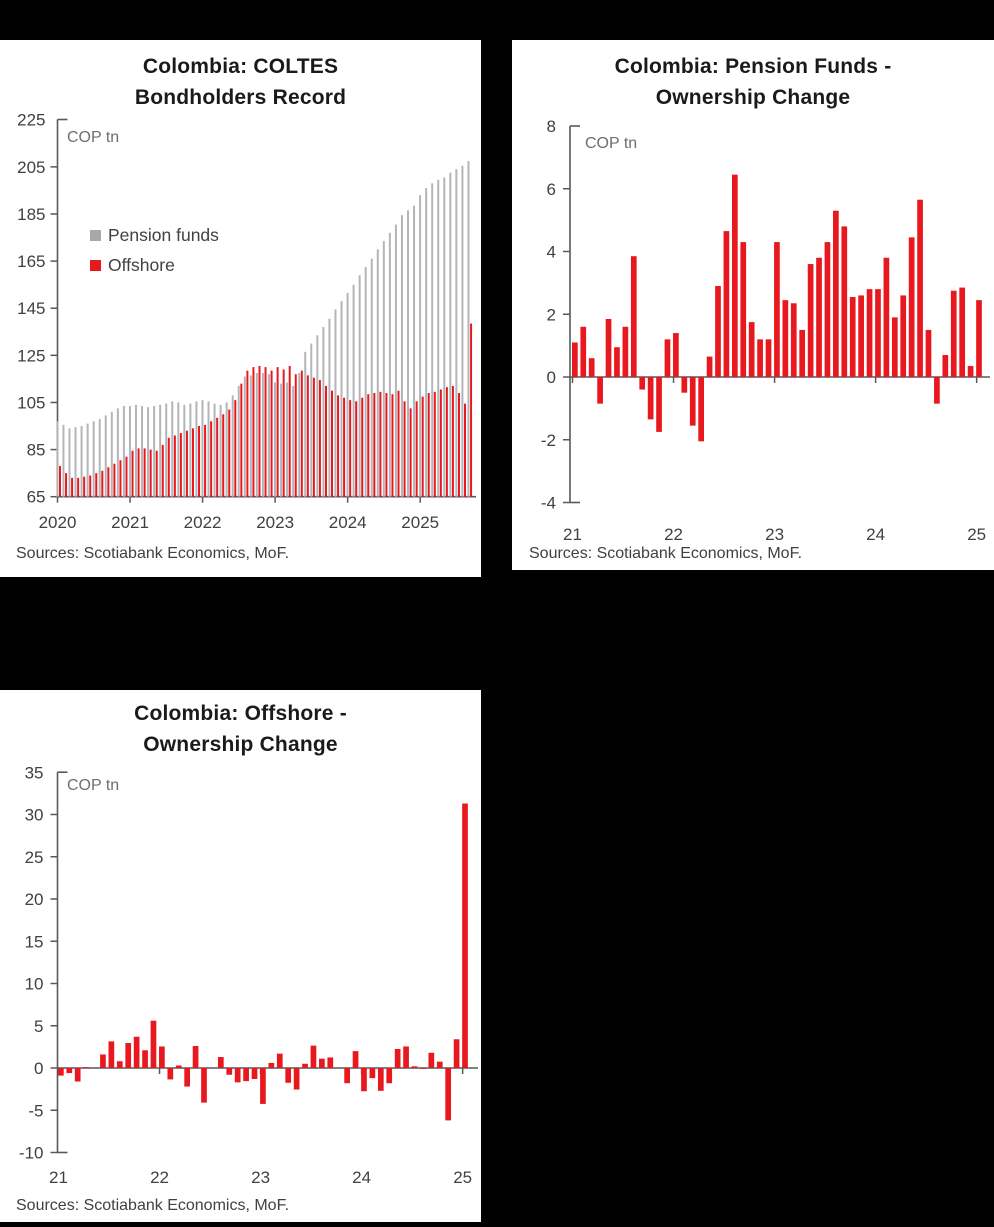  Describe the element at coordinates (36, 450) in the screenshot. I see `y-tick-label: 85` at that location.